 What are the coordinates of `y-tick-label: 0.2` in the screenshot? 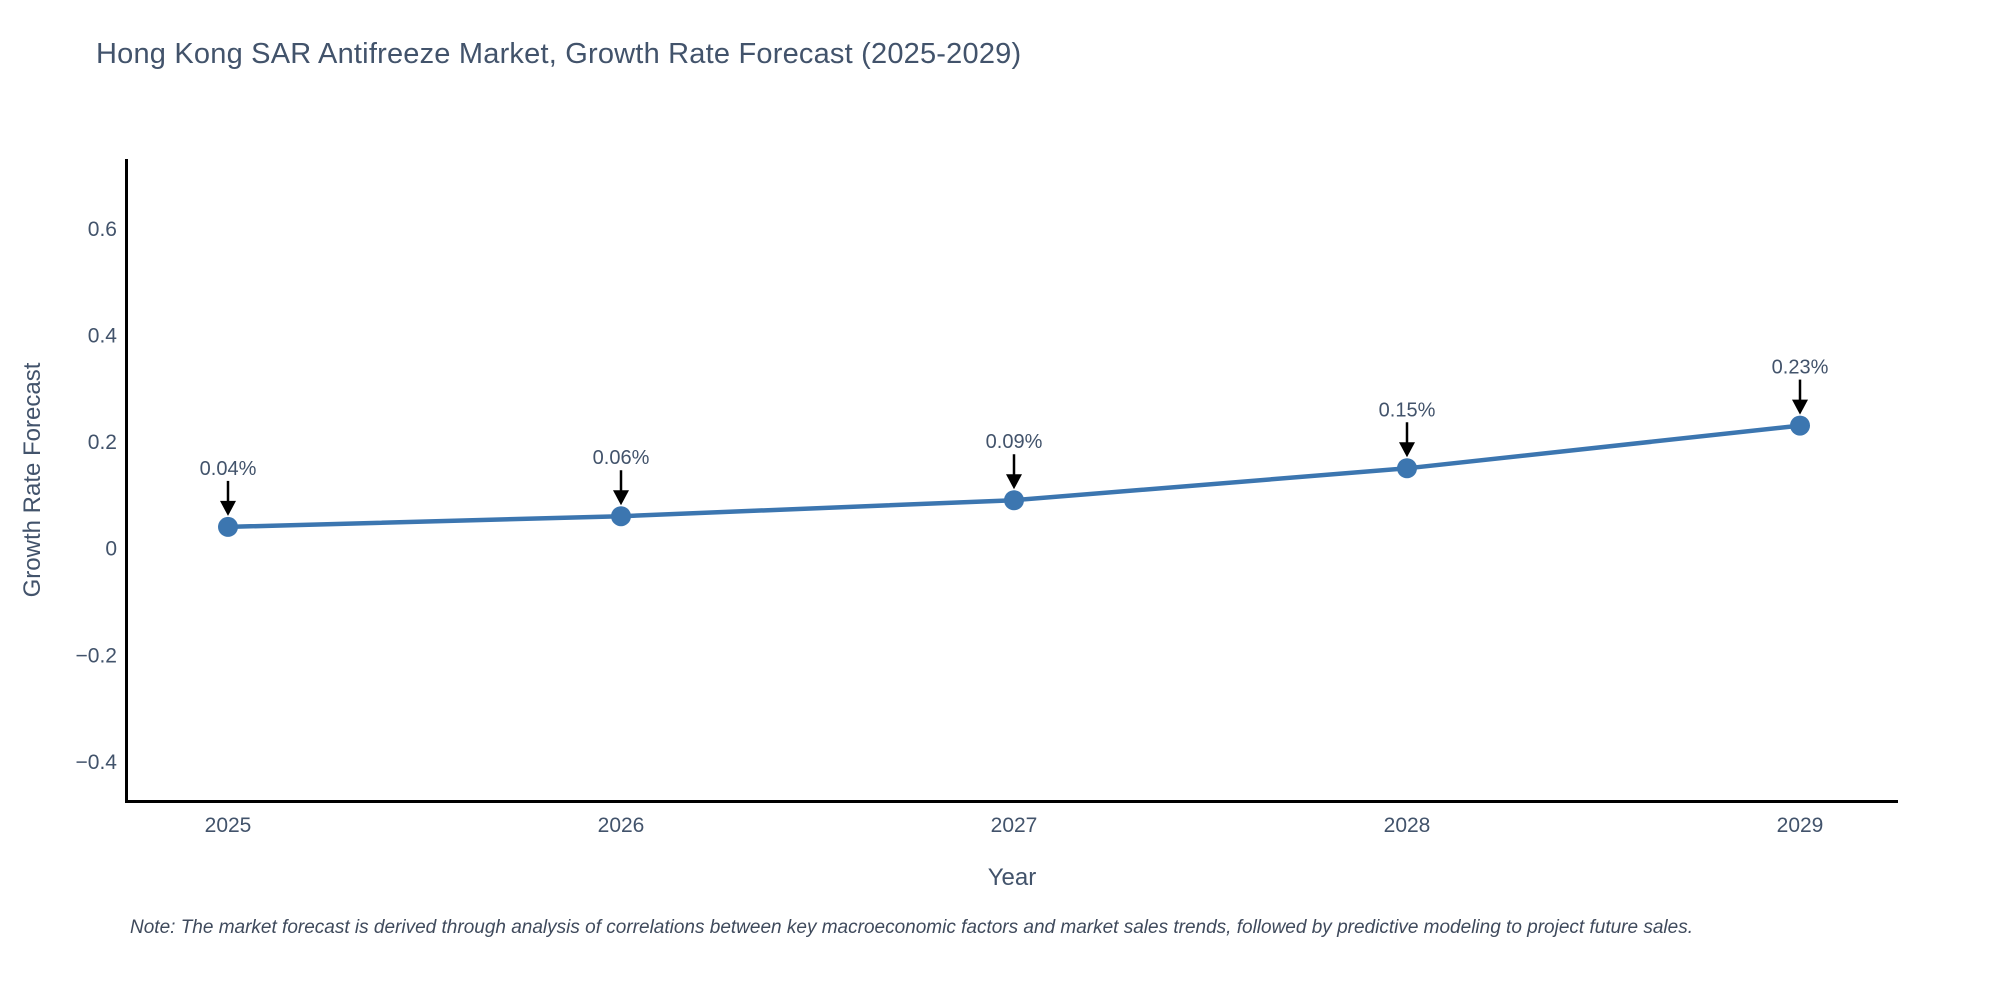 It's located at (102, 442).